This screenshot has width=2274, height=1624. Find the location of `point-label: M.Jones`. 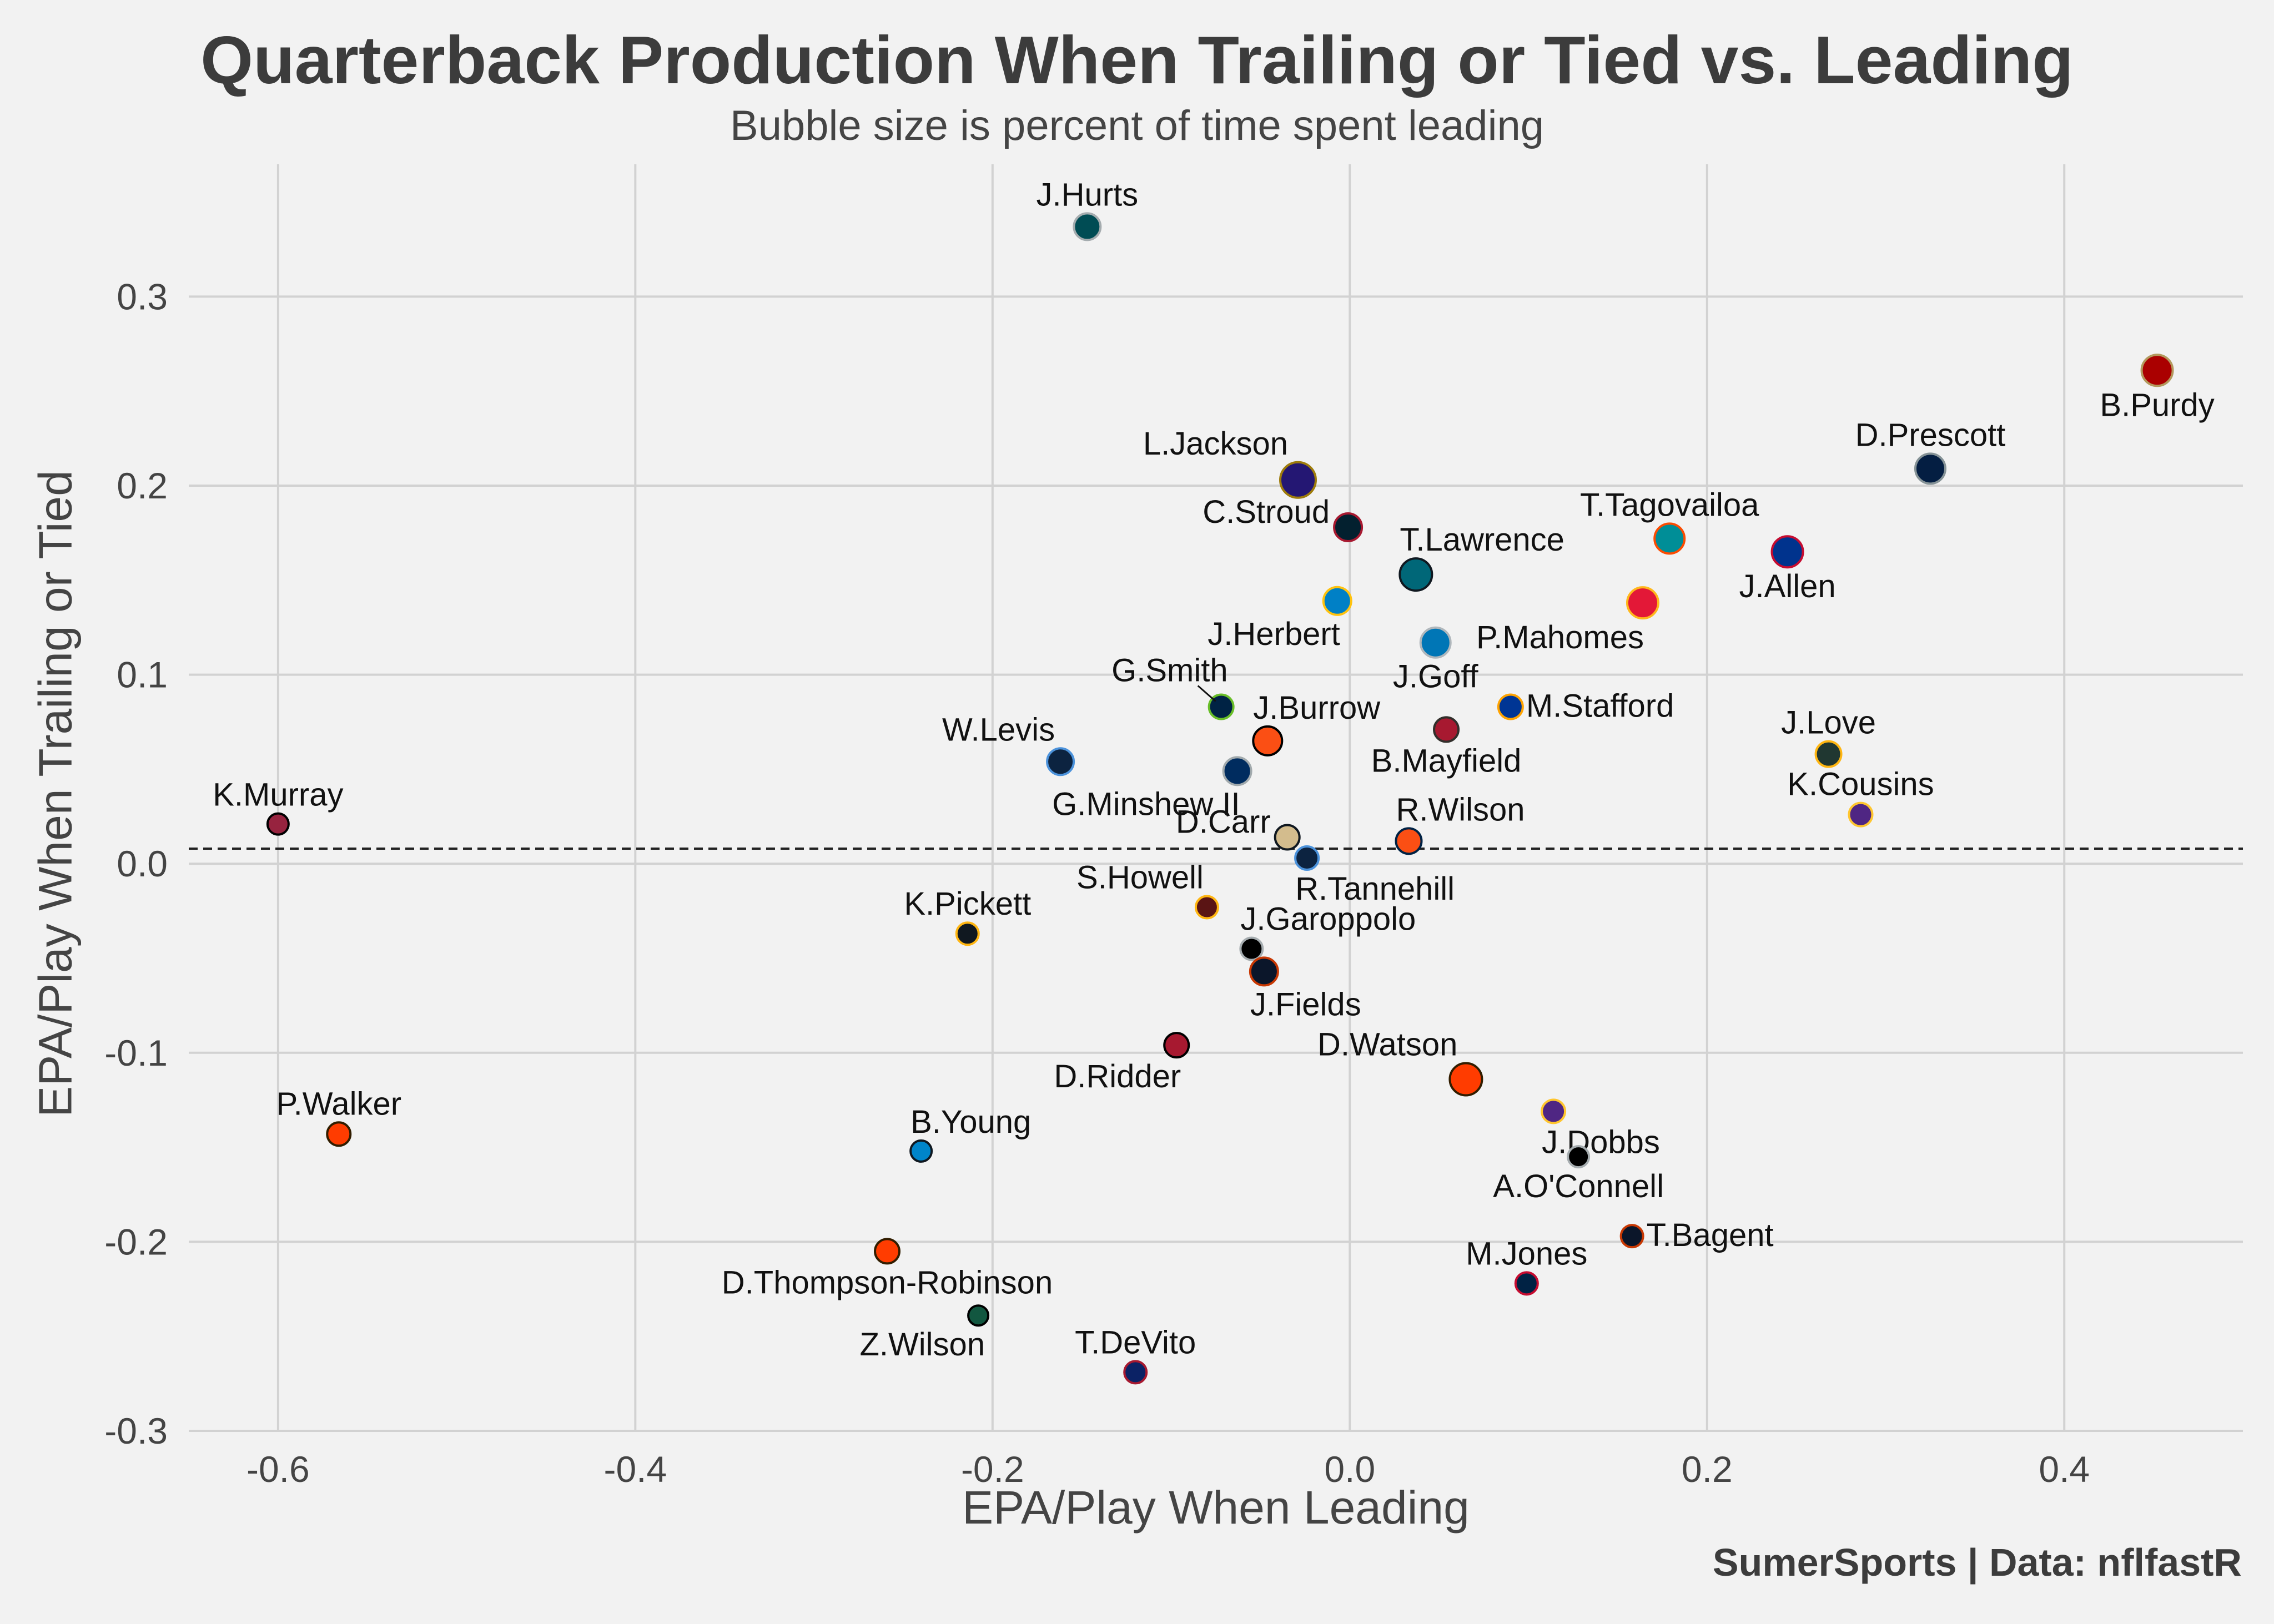

point-label: M.Jones is located at coordinates (1527, 1253).